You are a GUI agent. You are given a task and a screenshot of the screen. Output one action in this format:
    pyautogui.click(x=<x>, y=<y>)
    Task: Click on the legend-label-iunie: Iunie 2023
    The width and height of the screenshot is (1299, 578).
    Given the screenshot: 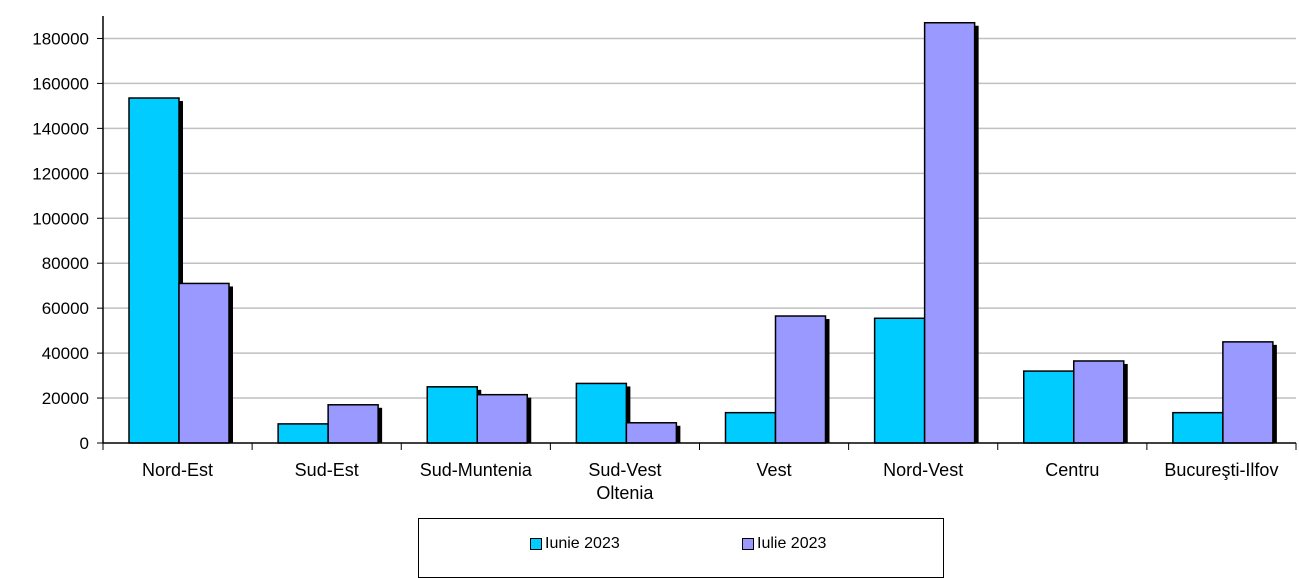 What is the action you would take?
    pyautogui.click(x=582, y=543)
    